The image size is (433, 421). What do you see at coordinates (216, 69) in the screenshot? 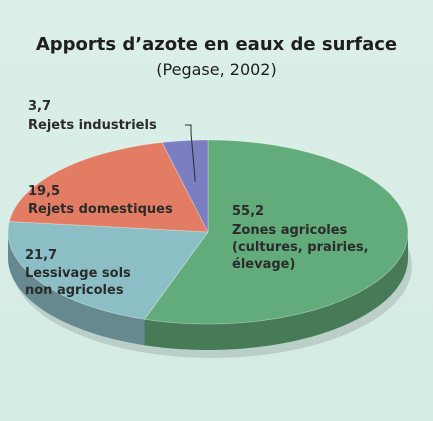
I see `chart-subtitle: (Pegase, 2002)` at bounding box center [216, 69].